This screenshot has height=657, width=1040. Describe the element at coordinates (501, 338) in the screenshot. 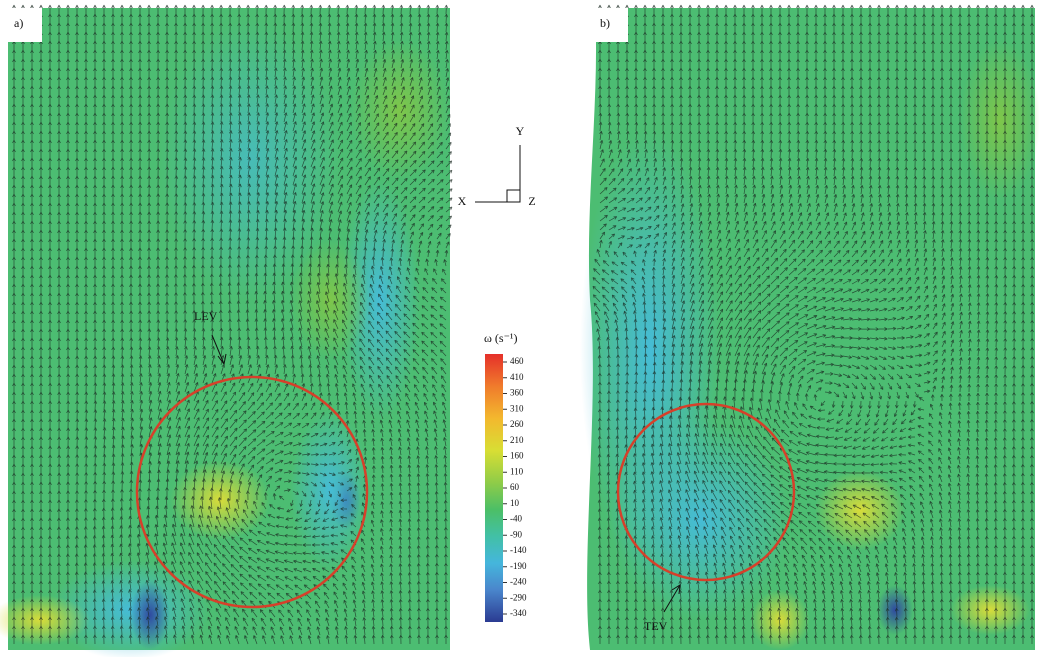

I see `colorbar-label: ω (s⁻¹)` at that location.